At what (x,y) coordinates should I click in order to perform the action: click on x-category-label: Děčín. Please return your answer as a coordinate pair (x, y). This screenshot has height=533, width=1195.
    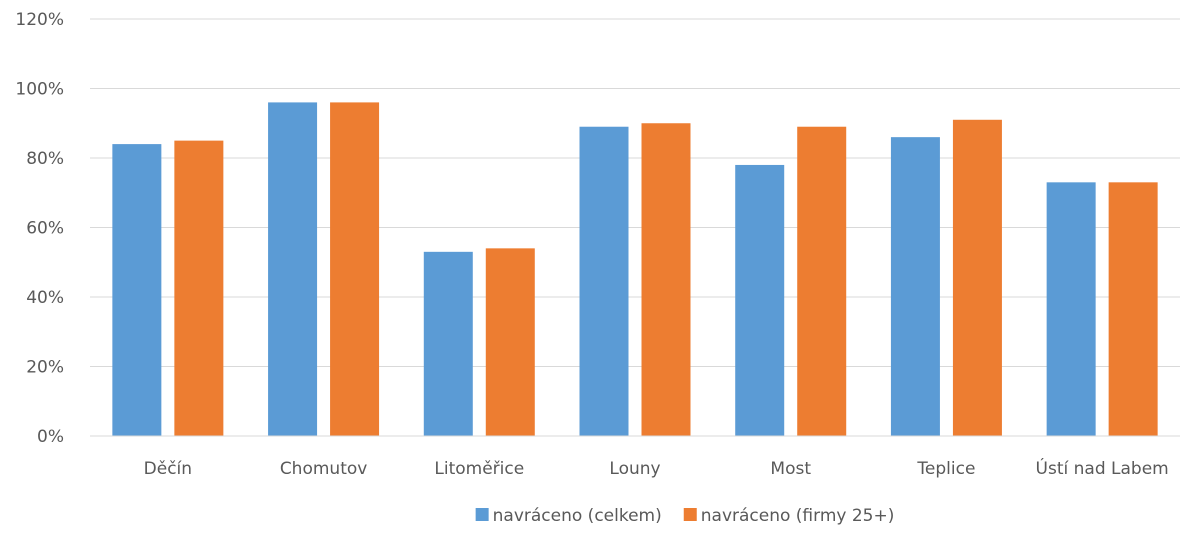
    Looking at the image, I should click on (168, 469).